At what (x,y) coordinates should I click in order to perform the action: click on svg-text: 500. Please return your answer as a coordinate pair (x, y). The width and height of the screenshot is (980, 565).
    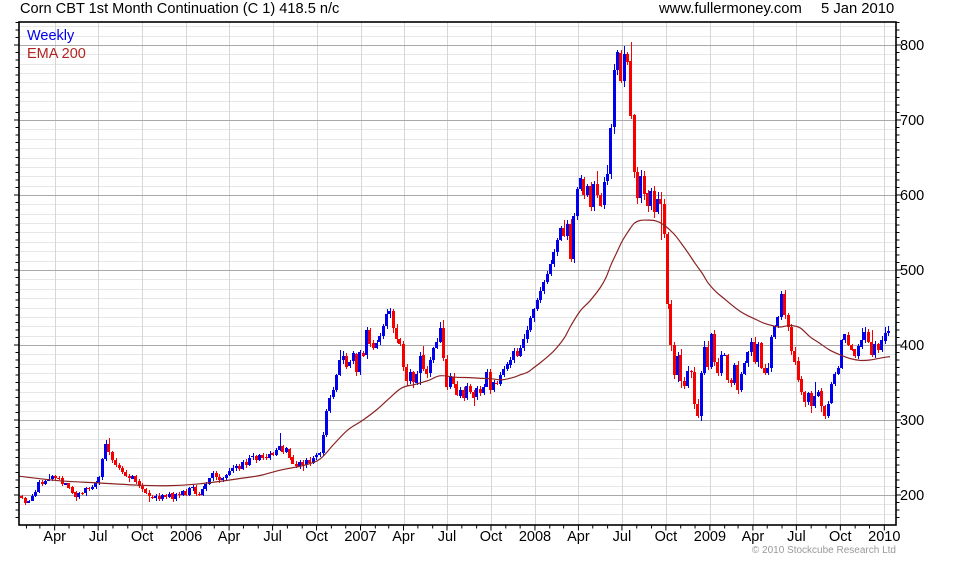
    Looking at the image, I should click on (912, 271).